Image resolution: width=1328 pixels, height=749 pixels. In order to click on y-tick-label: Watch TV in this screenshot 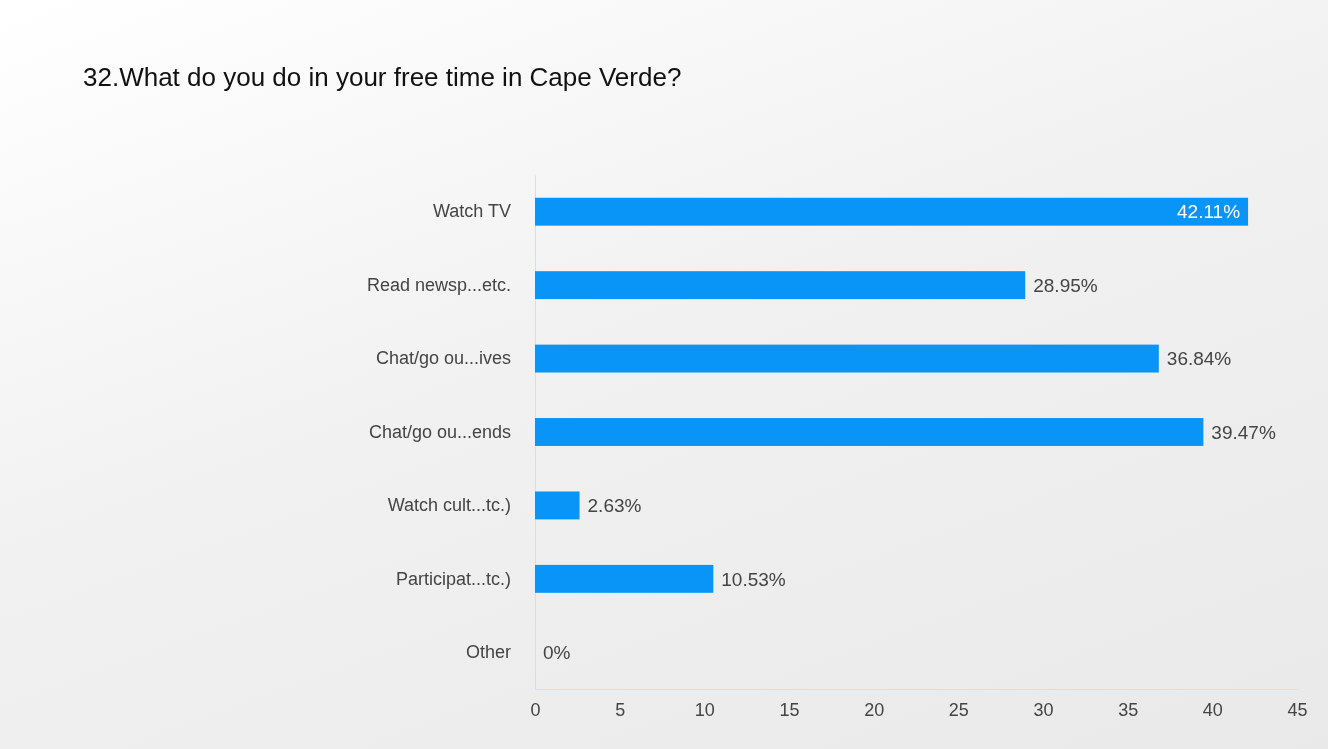, I will do `click(471, 211)`.